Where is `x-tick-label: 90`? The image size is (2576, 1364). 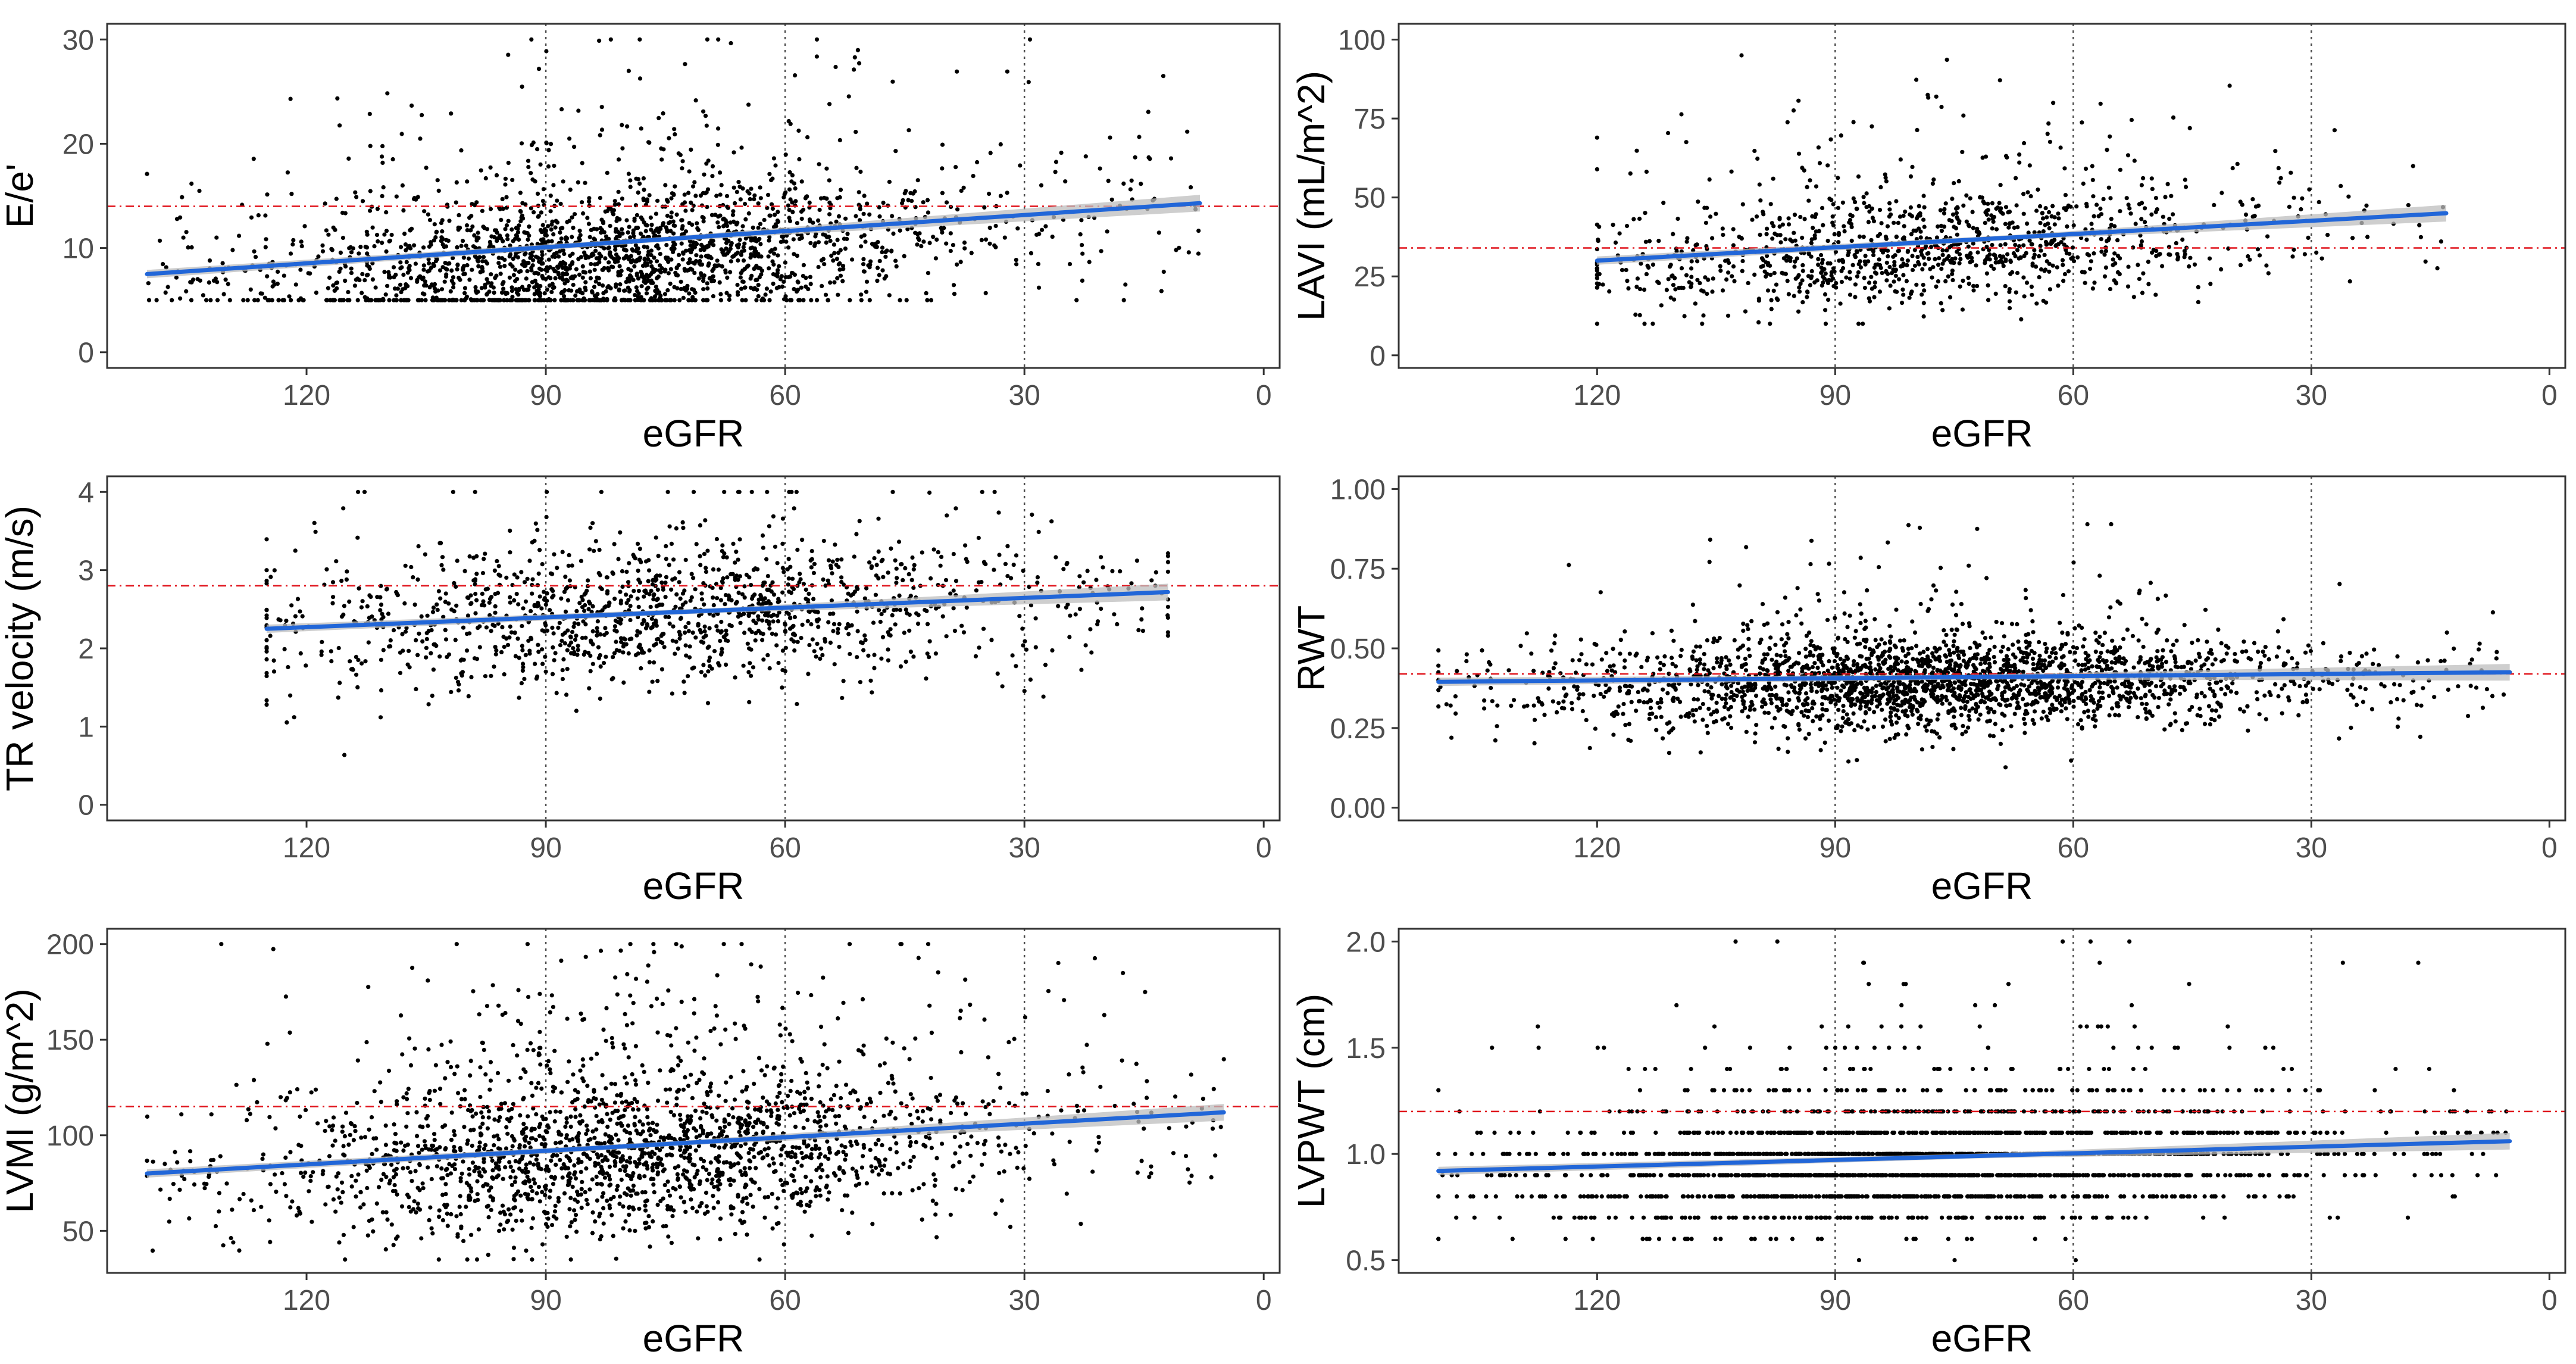 x-tick-label: 90 is located at coordinates (545, 396).